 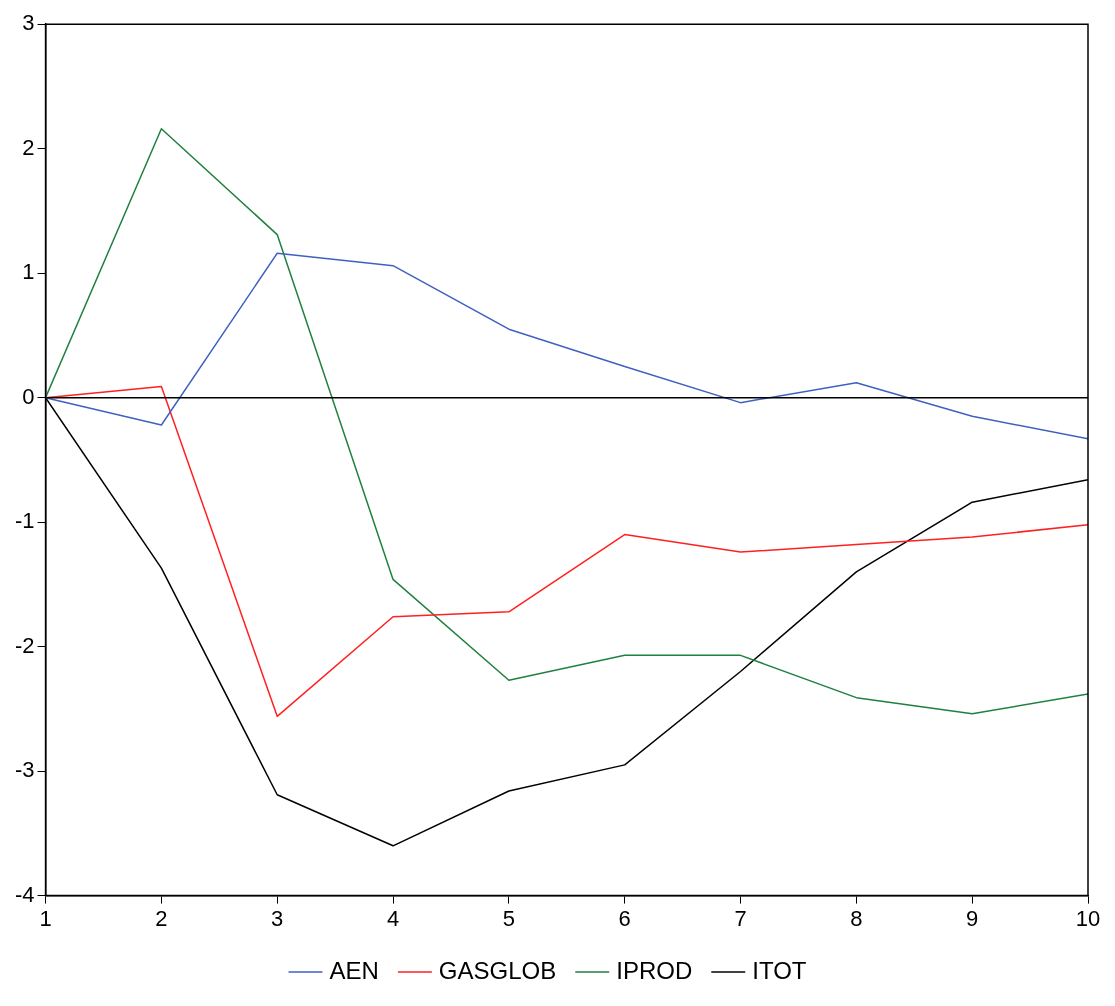 I want to click on x-tick-label: 3, so click(x=277, y=918).